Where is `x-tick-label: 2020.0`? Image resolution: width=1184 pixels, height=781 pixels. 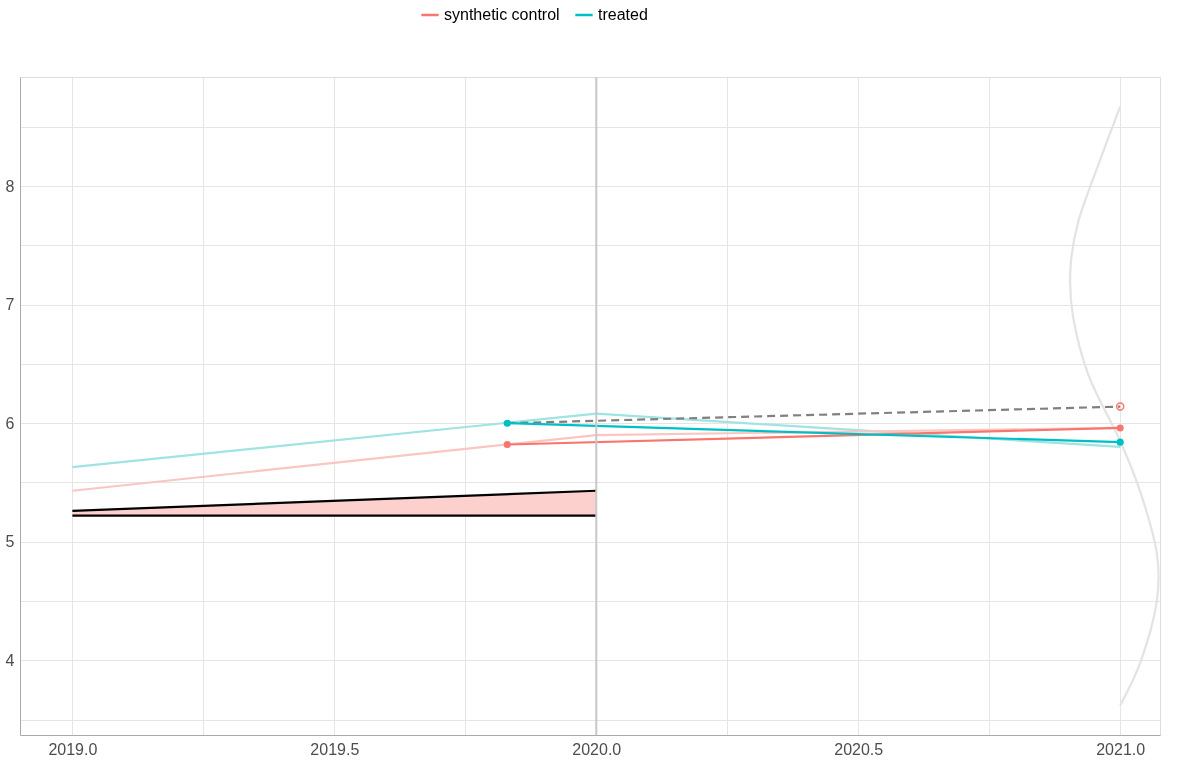 x-tick-label: 2020.0 is located at coordinates (597, 749).